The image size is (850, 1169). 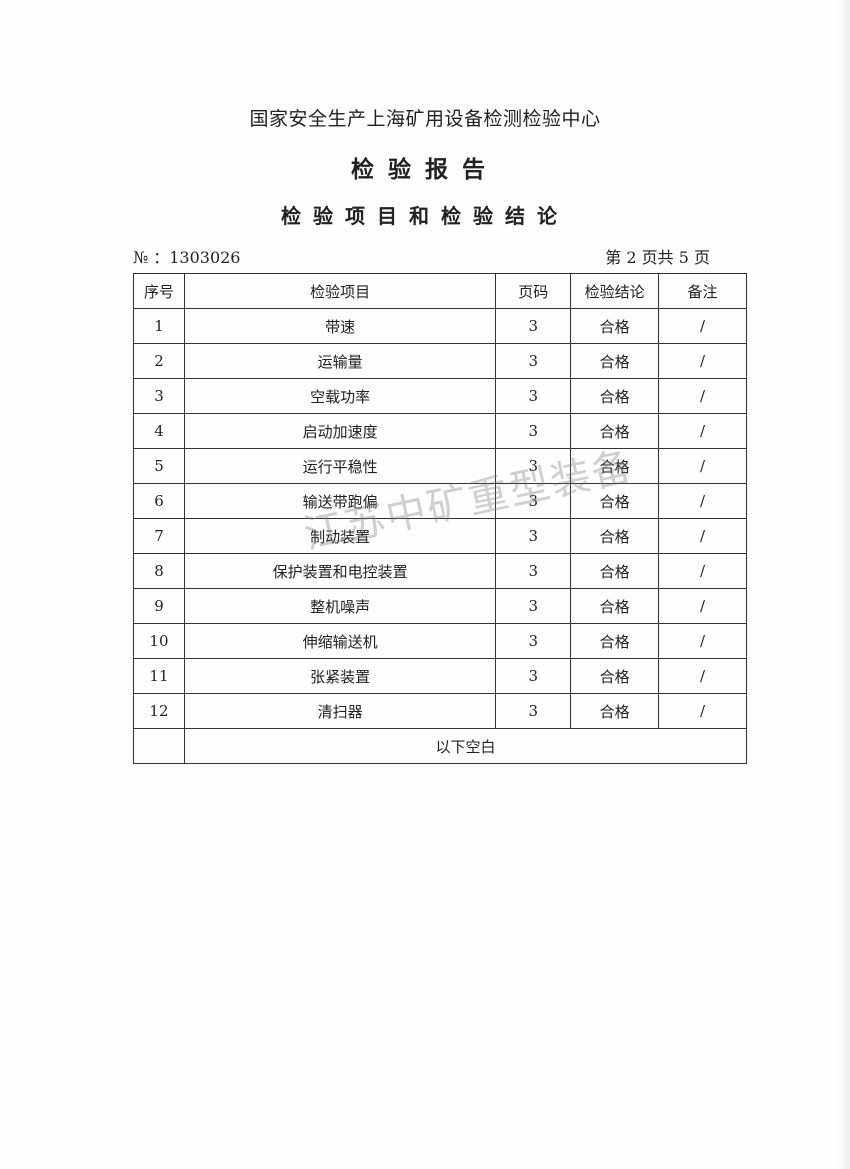 I want to click on table-cell, so click(x=159, y=746).